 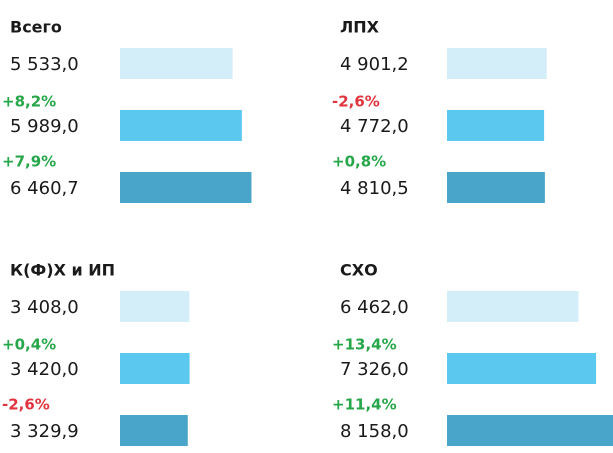 What do you see at coordinates (44, 126) in the screenshot?
I see `value-label: 5 989,0` at bounding box center [44, 126].